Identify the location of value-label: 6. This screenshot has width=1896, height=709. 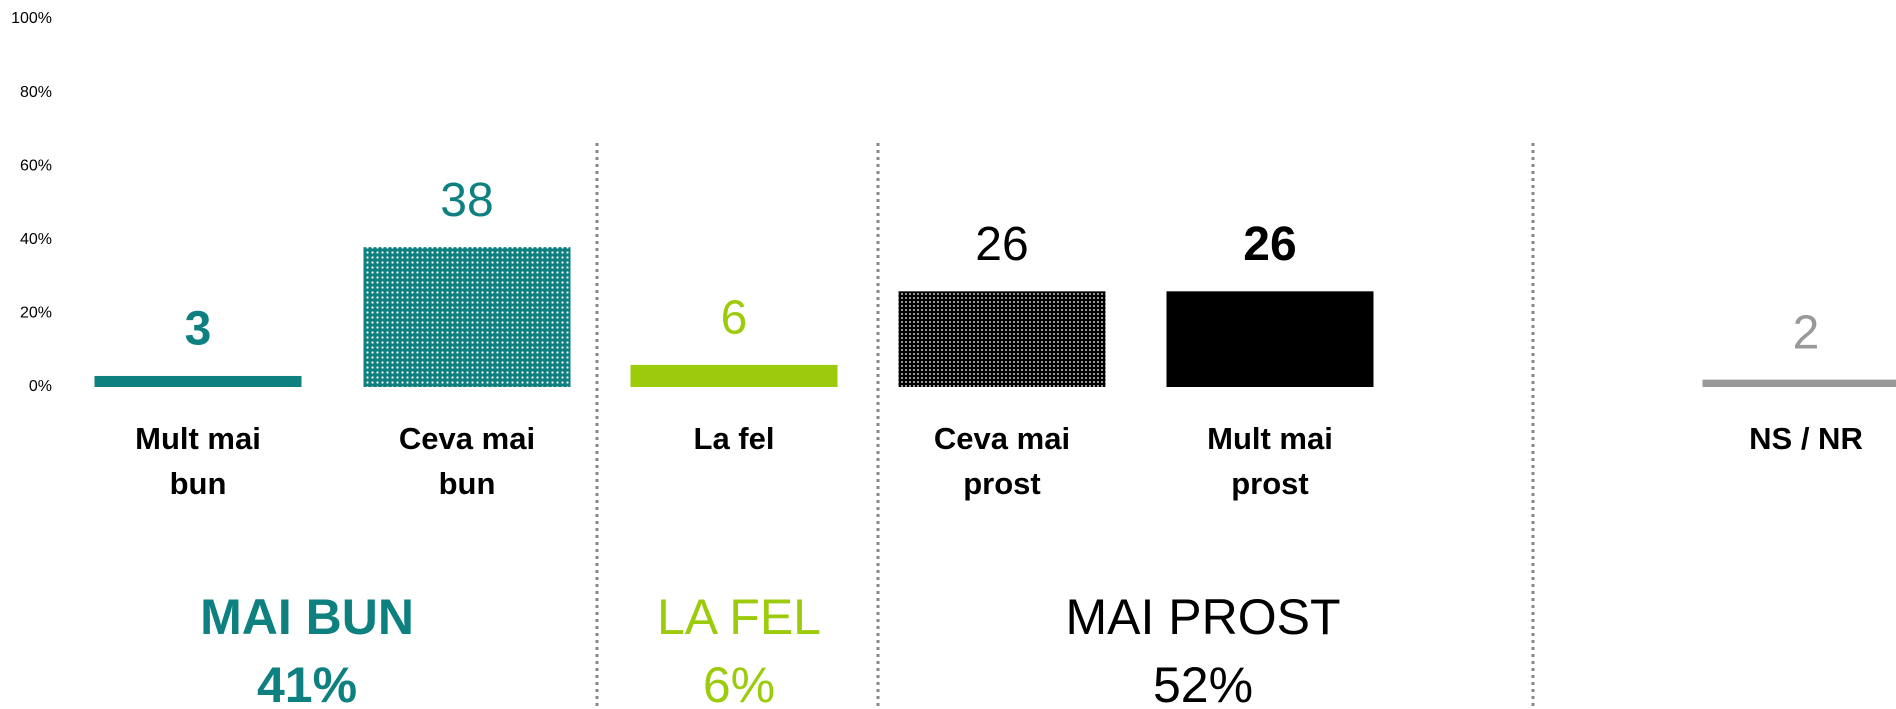
(734, 318).